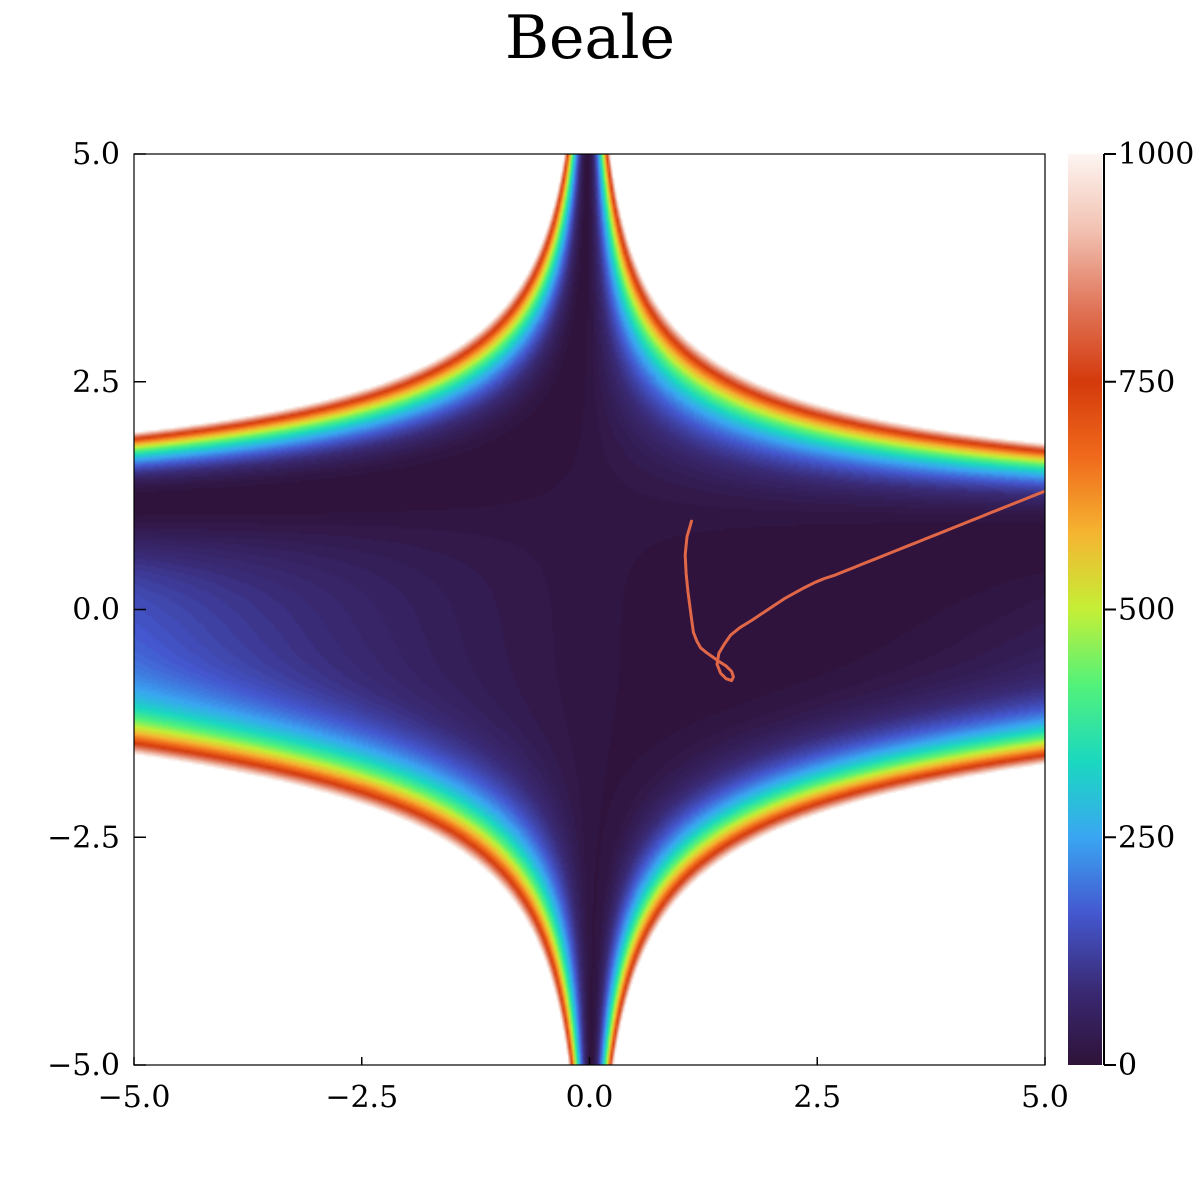  What do you see at coordinates (1085, 609) in the screenshot?
I see `colorbar-bar` at bounding box center [1085, 609].